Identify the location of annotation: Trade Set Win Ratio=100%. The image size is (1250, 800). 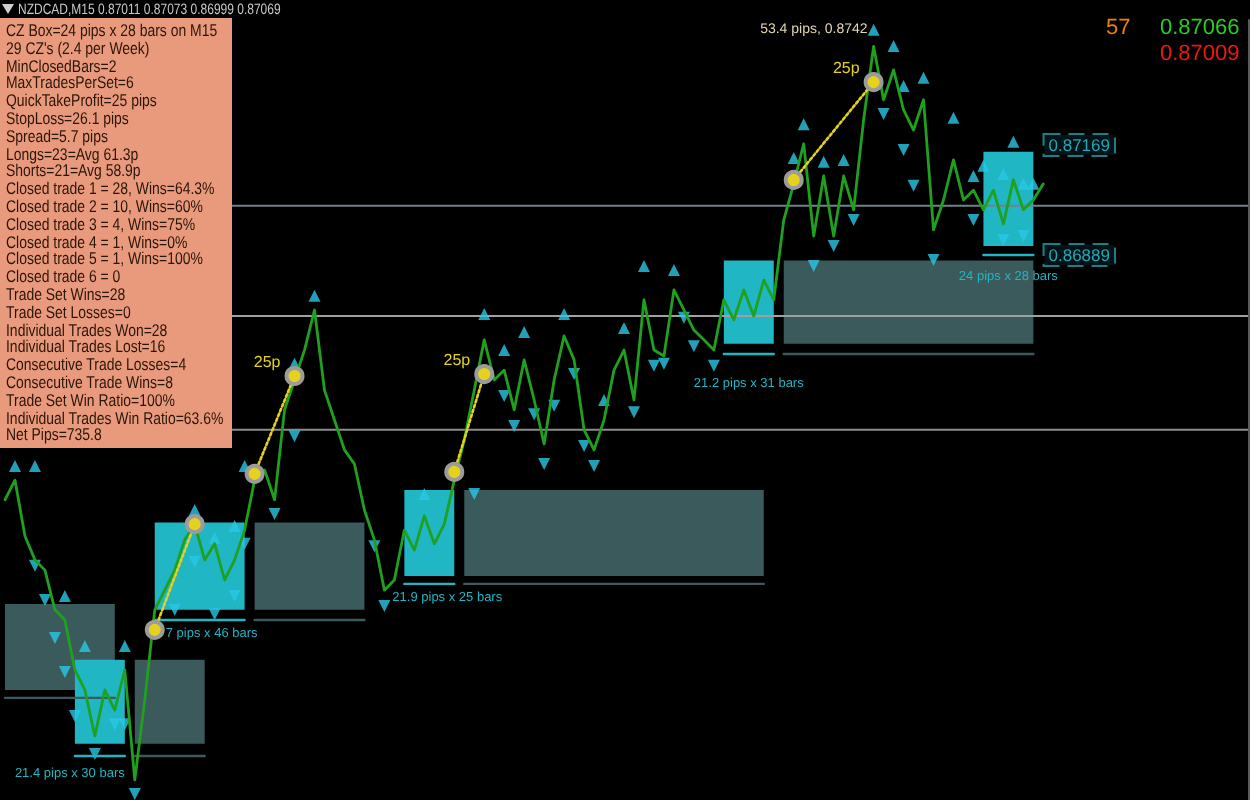
(90, 399).